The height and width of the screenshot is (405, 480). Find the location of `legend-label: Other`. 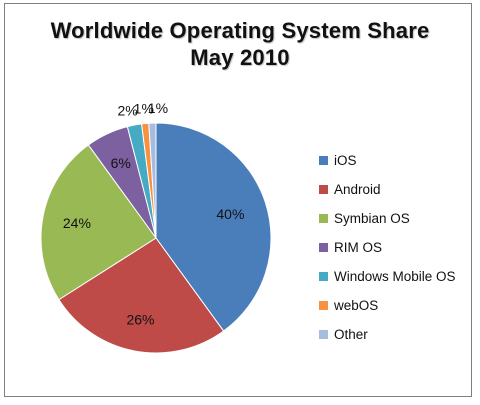

legend-label: Other is located at coordinates (351, 334).